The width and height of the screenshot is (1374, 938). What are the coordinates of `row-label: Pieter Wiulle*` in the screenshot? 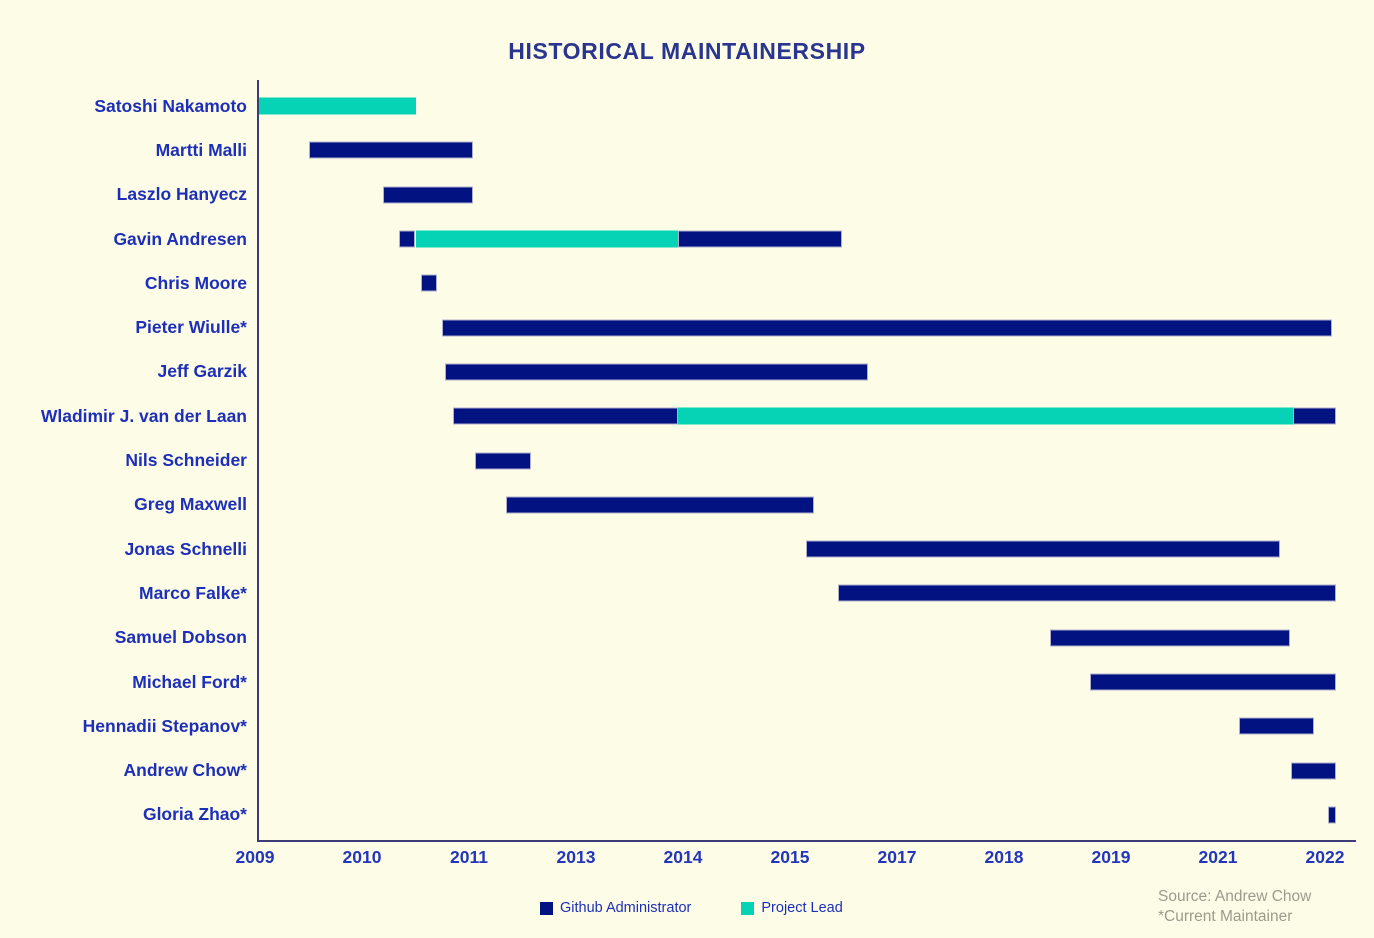 It's located at (191, 327).